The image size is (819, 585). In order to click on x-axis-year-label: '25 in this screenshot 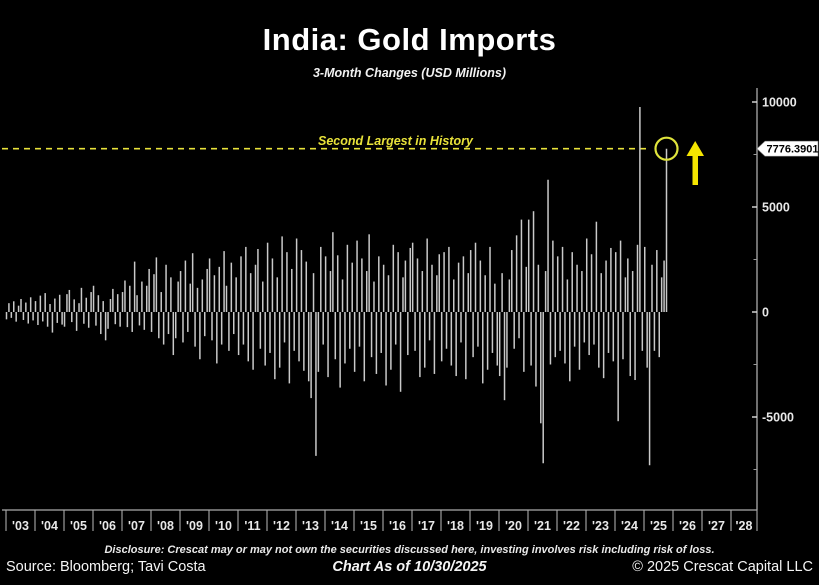, I will do `click(658, 526)`.